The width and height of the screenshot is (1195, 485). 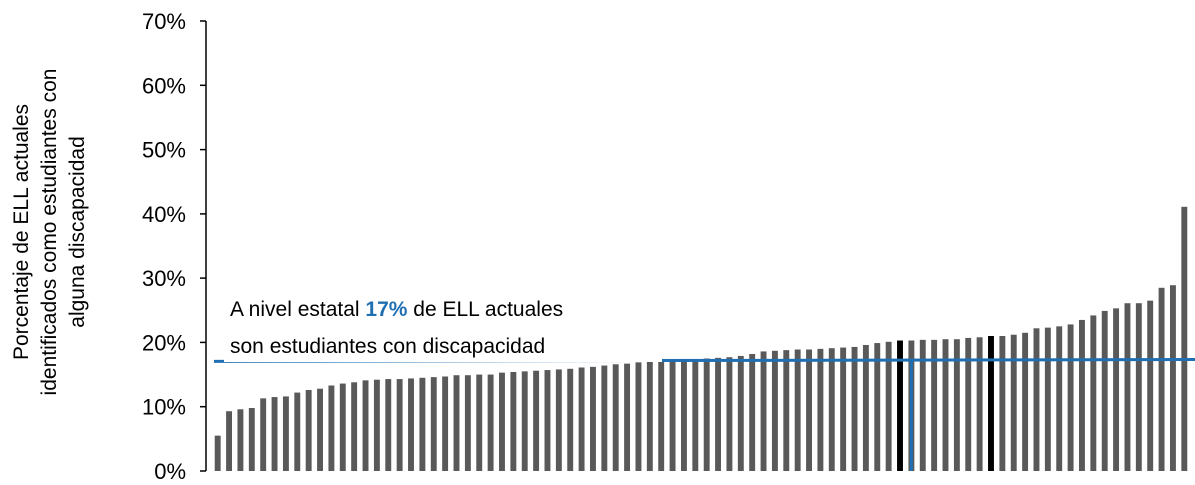 I want to click on annotation-highlight-value: 17%, so click(x=386, y=309).